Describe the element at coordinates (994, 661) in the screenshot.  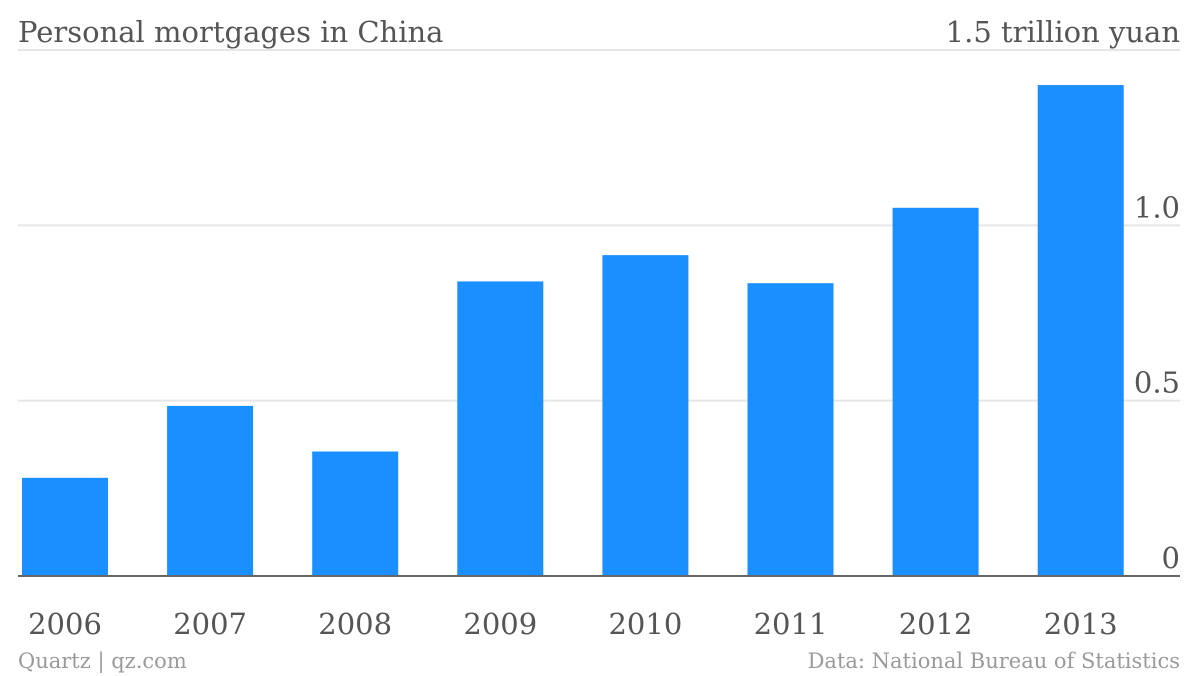
I see `source-right: Data: National Bureau of Statistics` at that location.